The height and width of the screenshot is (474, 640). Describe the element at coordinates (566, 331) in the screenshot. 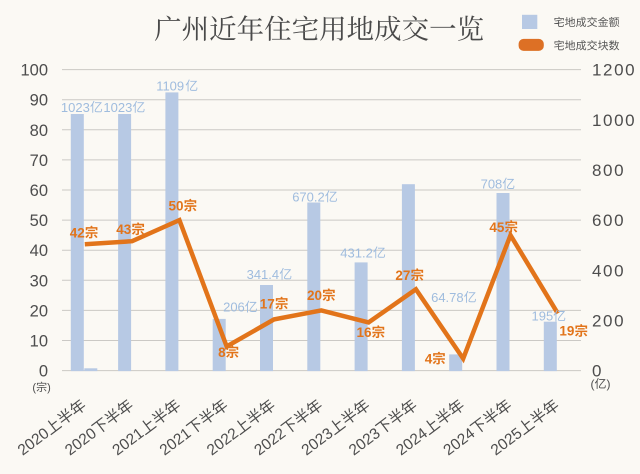

I see `svg-text: 19` at that location.